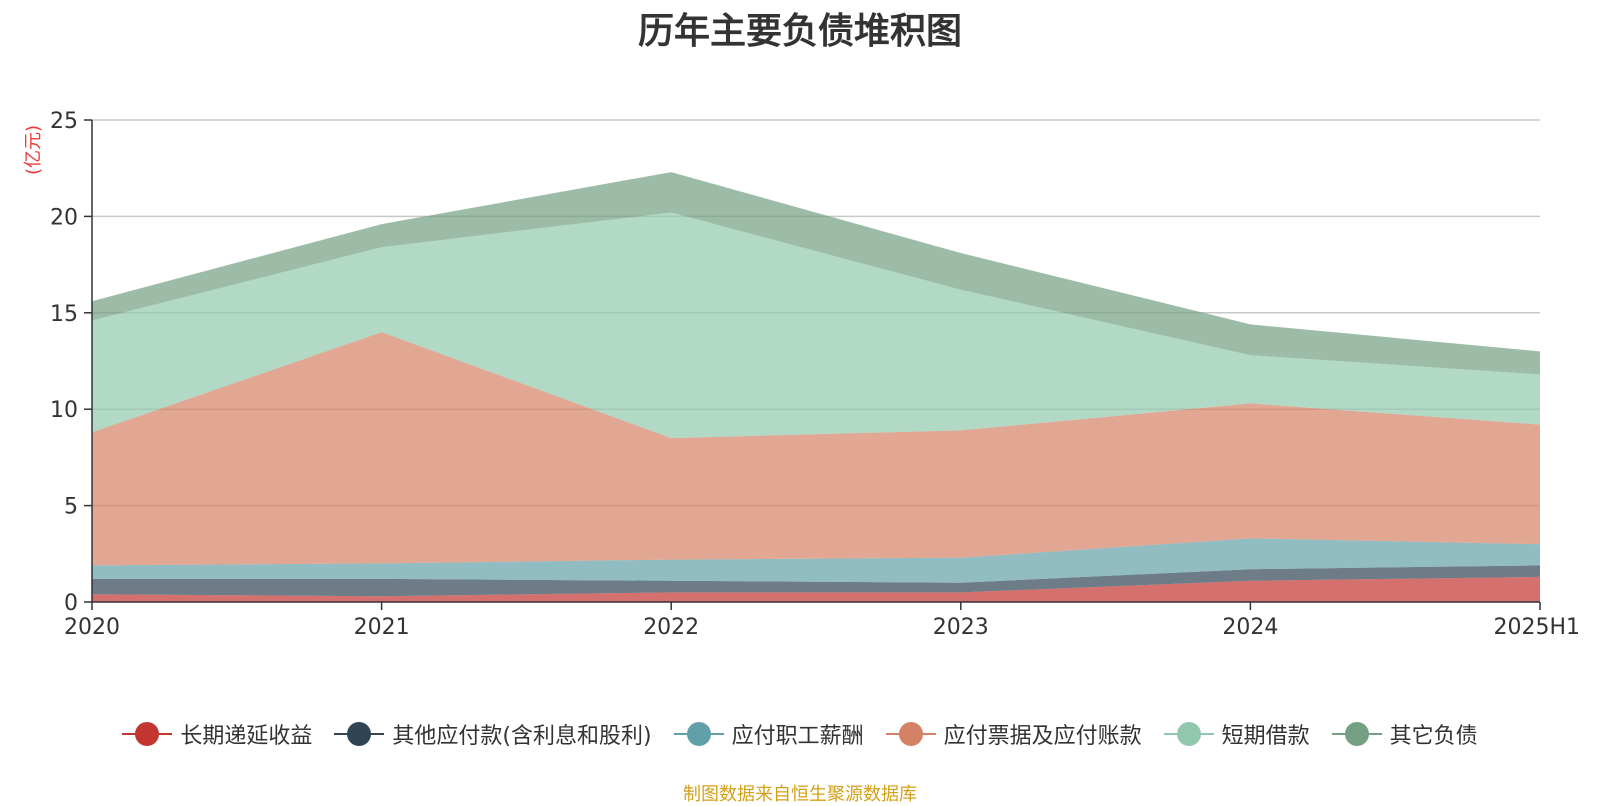  Describe the element at coordinates (71, 507) in the screenshot. I see `y-tick-label-5: 5` at that location.